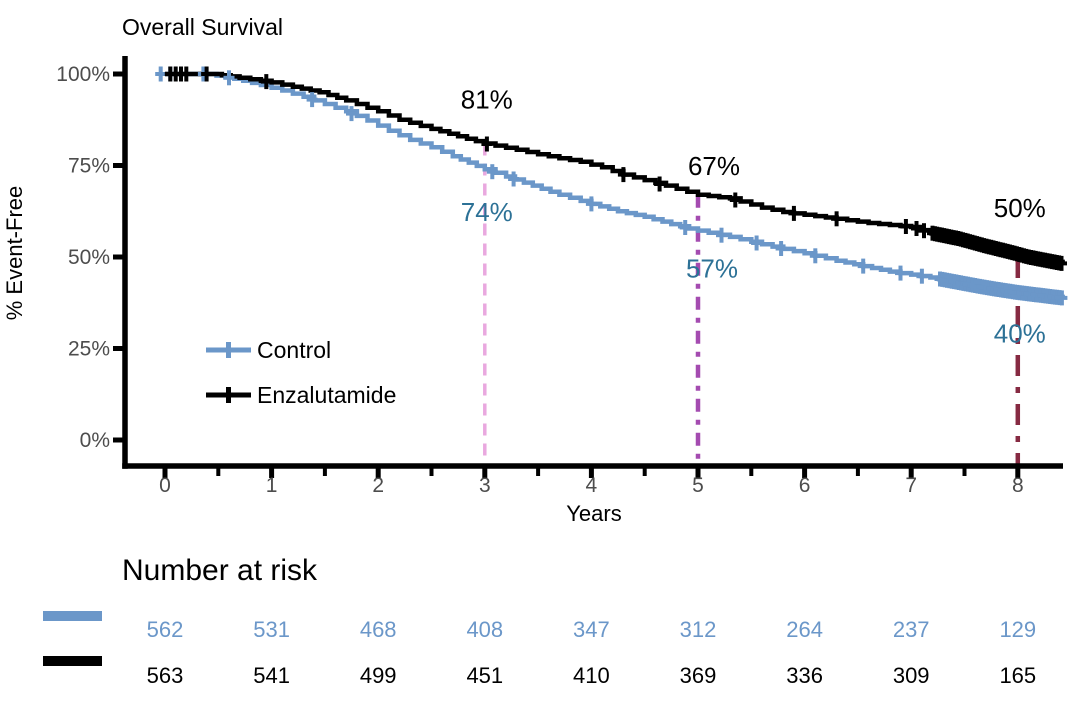 The image size is (1080, 709). Describe the element at coordinates (911, 675) in the screenshot. I see `risk-count: 309` at that location.